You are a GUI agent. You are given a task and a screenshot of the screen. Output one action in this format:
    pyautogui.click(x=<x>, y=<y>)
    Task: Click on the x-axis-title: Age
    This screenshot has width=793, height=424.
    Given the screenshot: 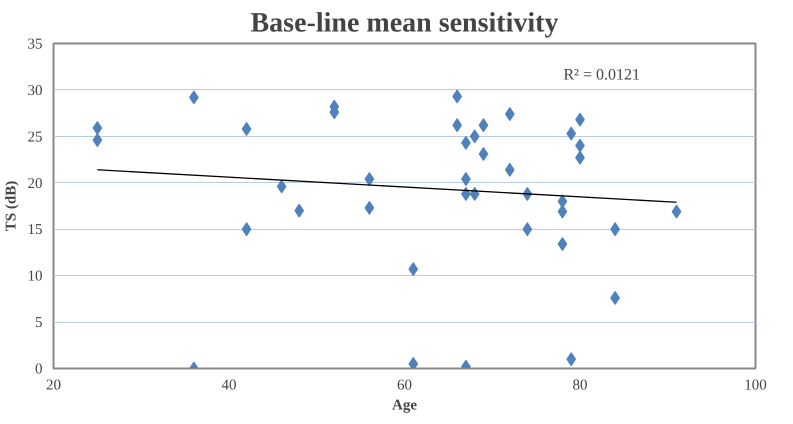 What is the action you would take?
    pyautogui.click(x=405, y=406)
    